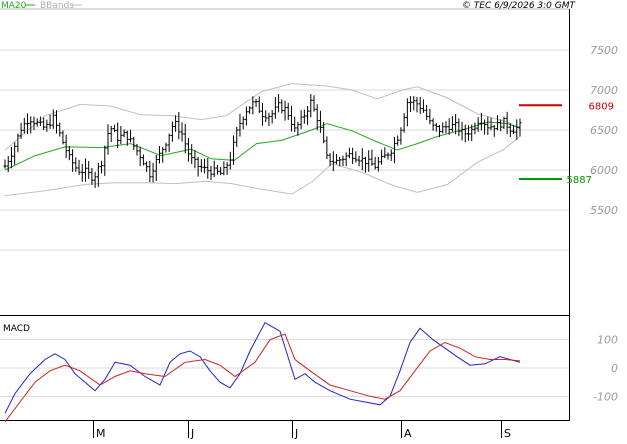  I want to click on bbands-legend: BBands, so click(57, 6).